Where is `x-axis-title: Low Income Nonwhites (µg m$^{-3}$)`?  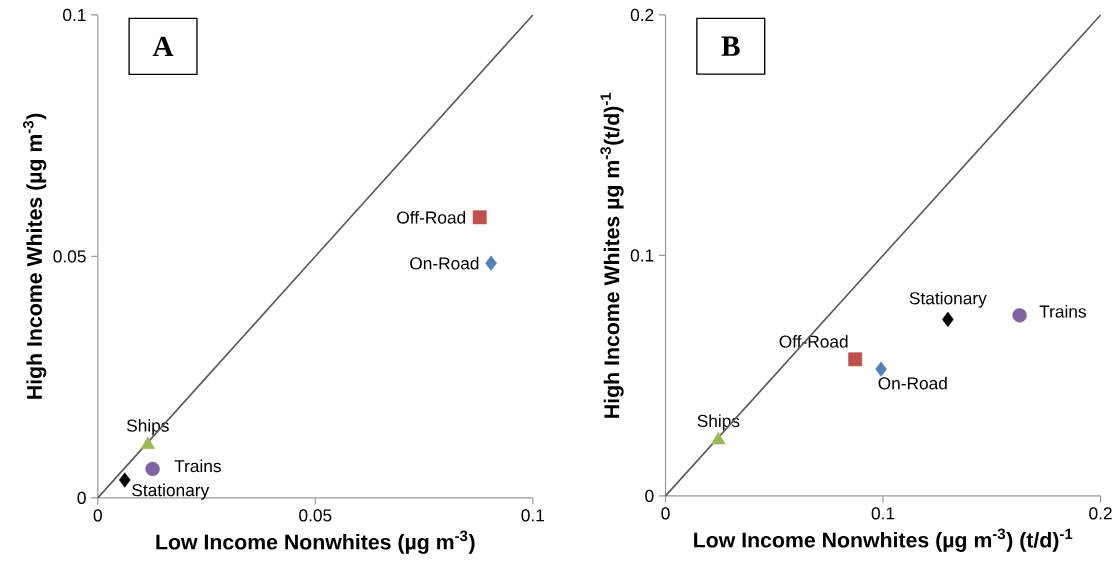 x-axis-title: Low Income Nonwhites (µg m$^{-3}$) is located at coordinates (315, 542).